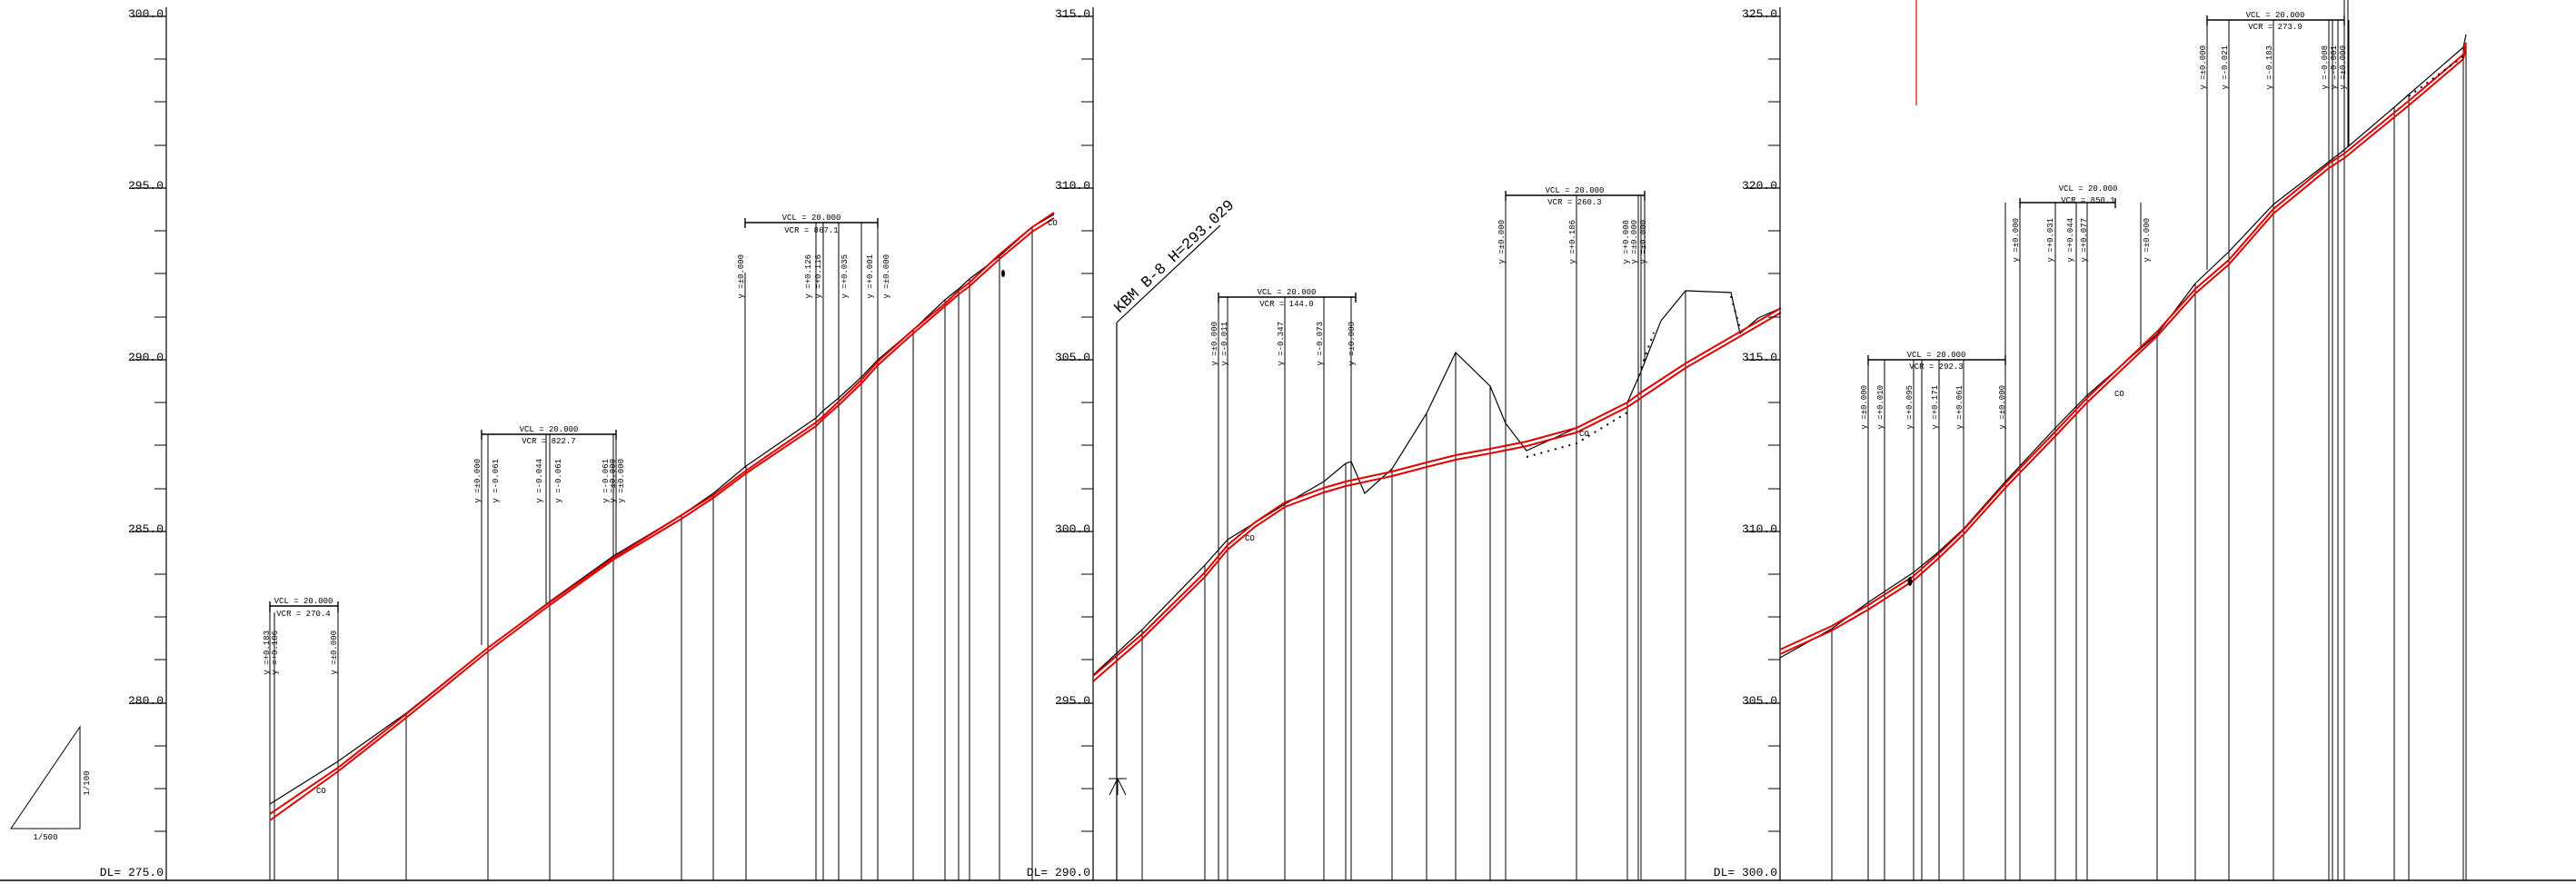  Describe the element at coordinates (870, 277) in the screenshot. I see `ordinate-label: y =+0.001` at that location.